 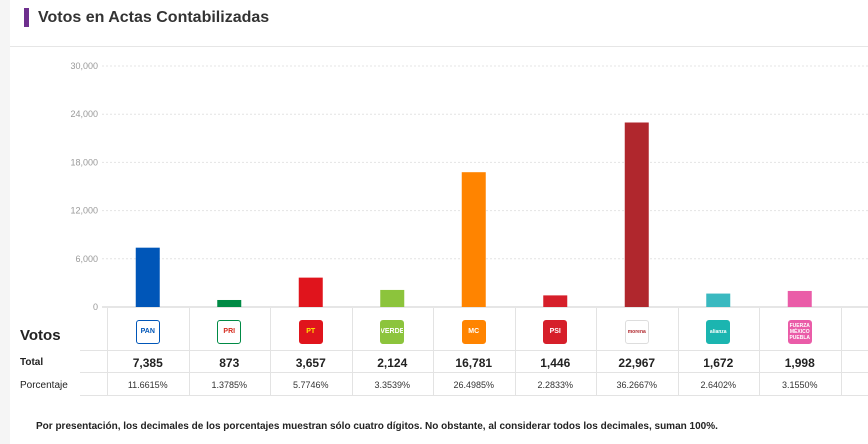 I want to click on total-value: 1,672, so click(x=718, y=363).